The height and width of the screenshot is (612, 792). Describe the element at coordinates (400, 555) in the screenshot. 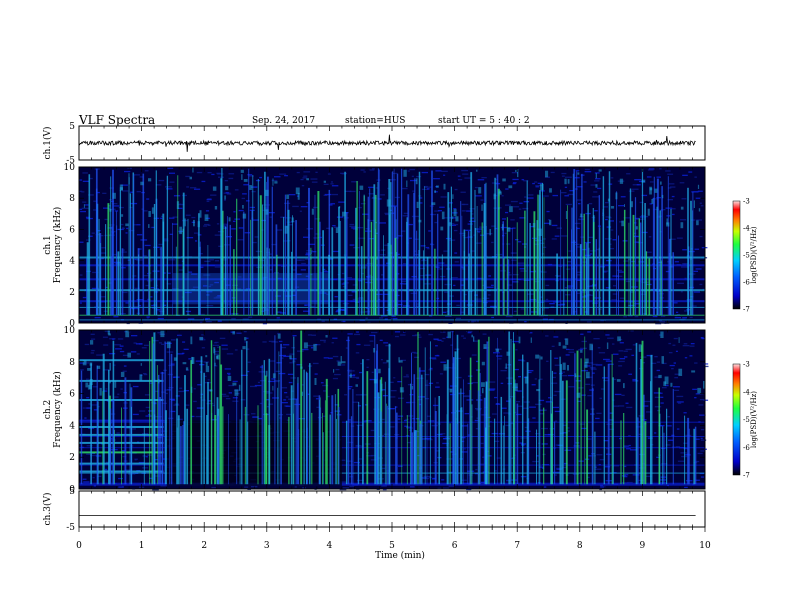

I see `x-axis-label: Time (min)` at that location.